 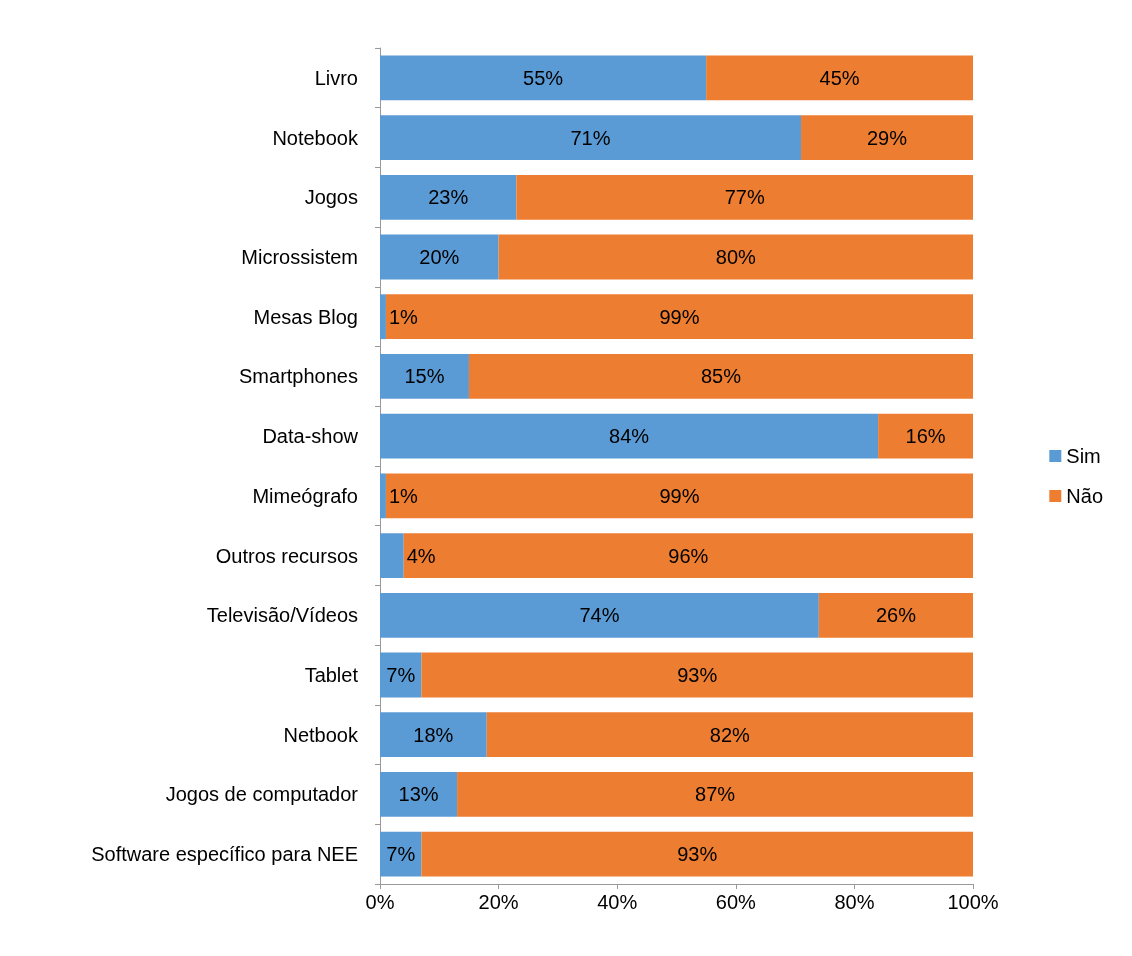 I want to click on data-label: 77%, so click(x=744, y=197).